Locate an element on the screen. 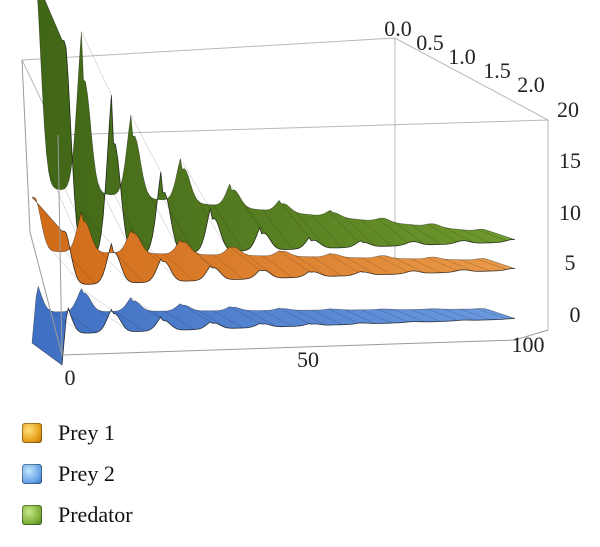  legend-label-prey-2: Prey 2 is located at coordinates (86, 473).